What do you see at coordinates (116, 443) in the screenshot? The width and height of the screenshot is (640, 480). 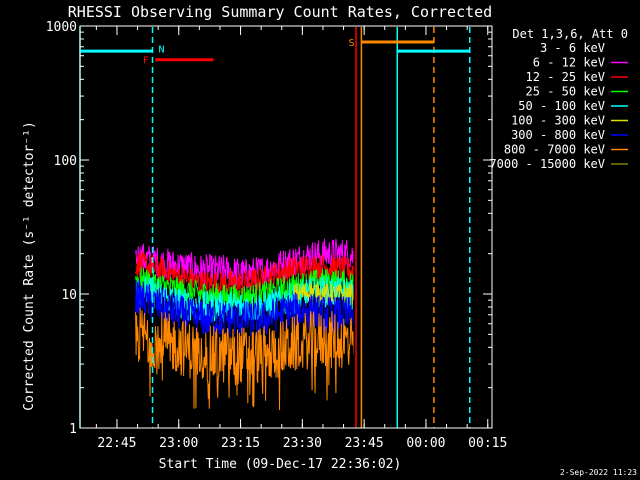 I see `x-tick-label: 22:45` at bounding box center [116, 443].